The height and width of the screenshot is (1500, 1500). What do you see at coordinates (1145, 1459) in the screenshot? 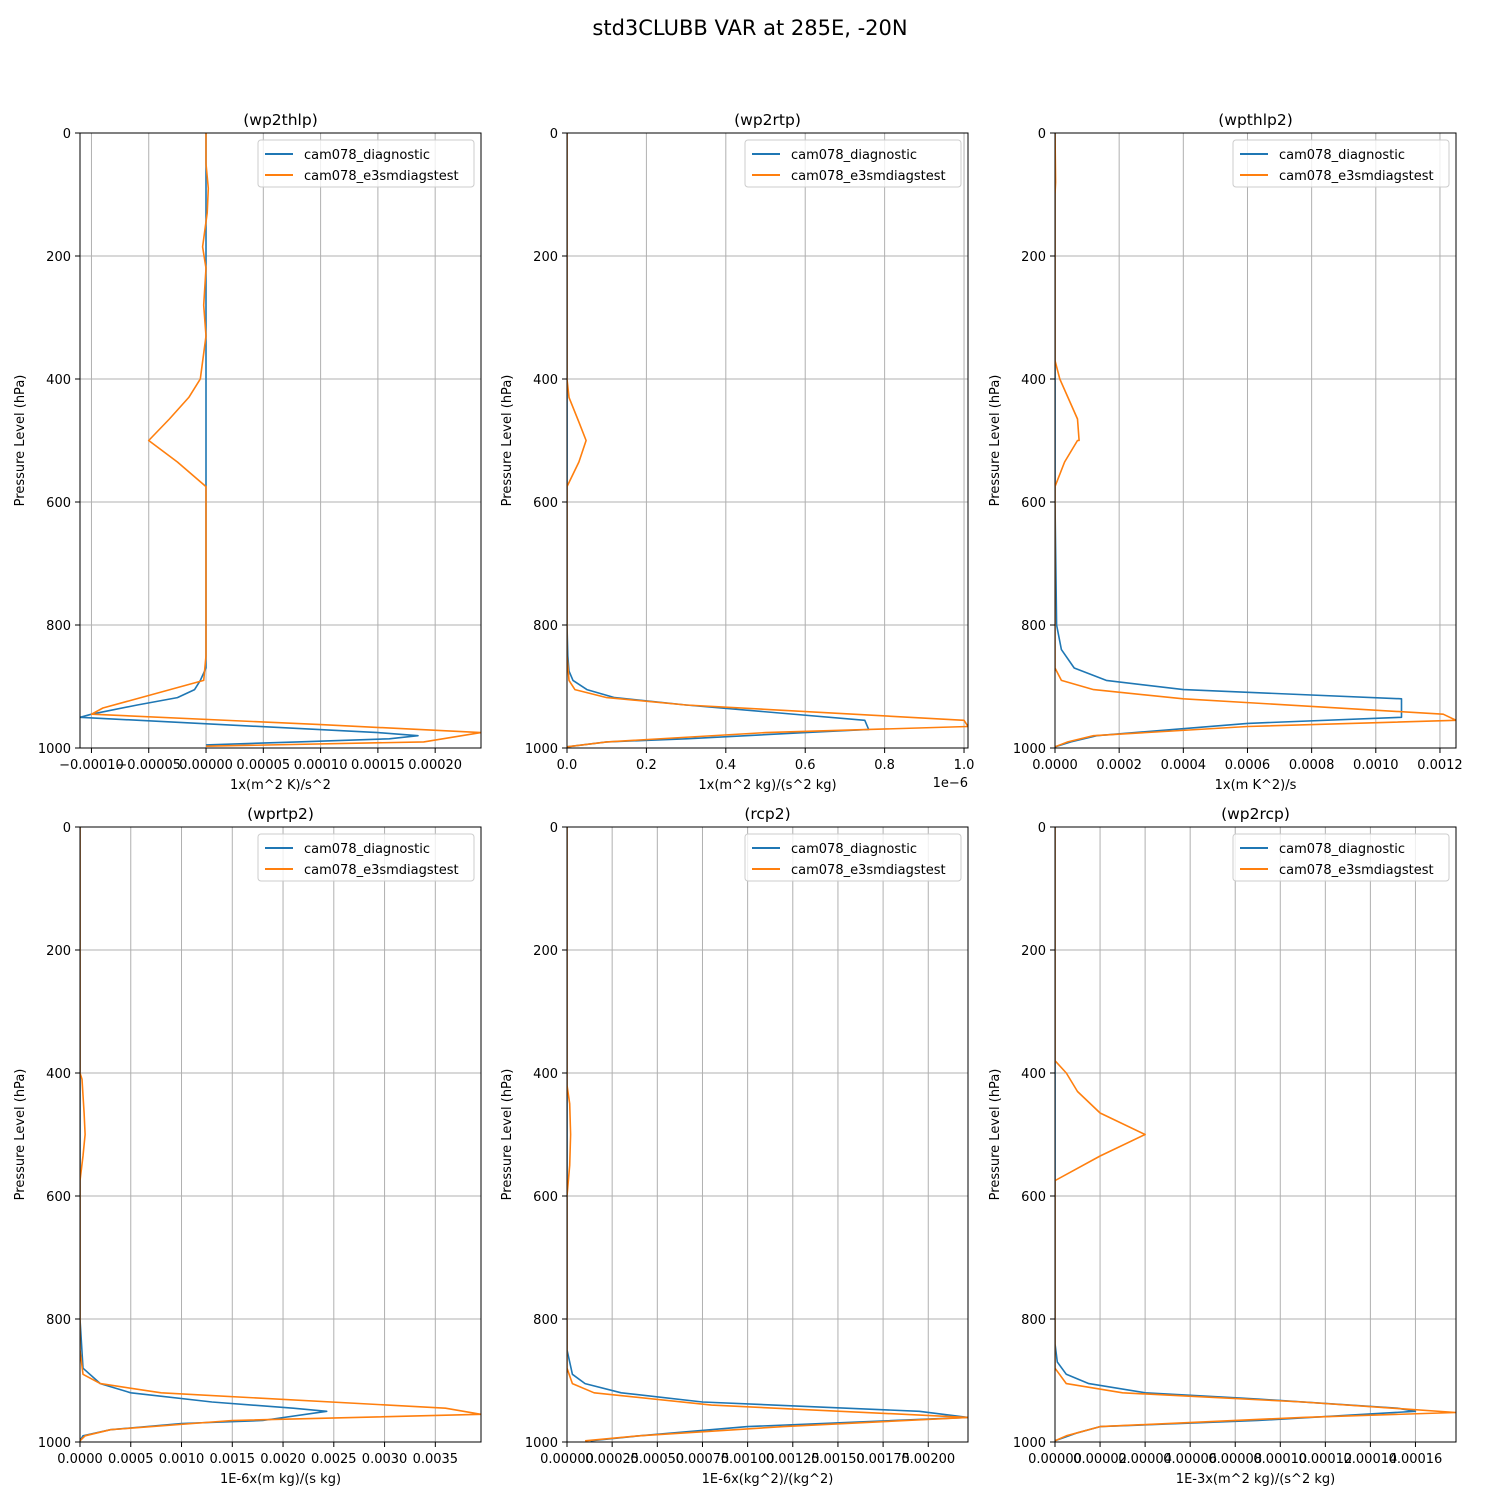
I see `x-tick-label: 0.00004` at bounding box center [1145, 1459].